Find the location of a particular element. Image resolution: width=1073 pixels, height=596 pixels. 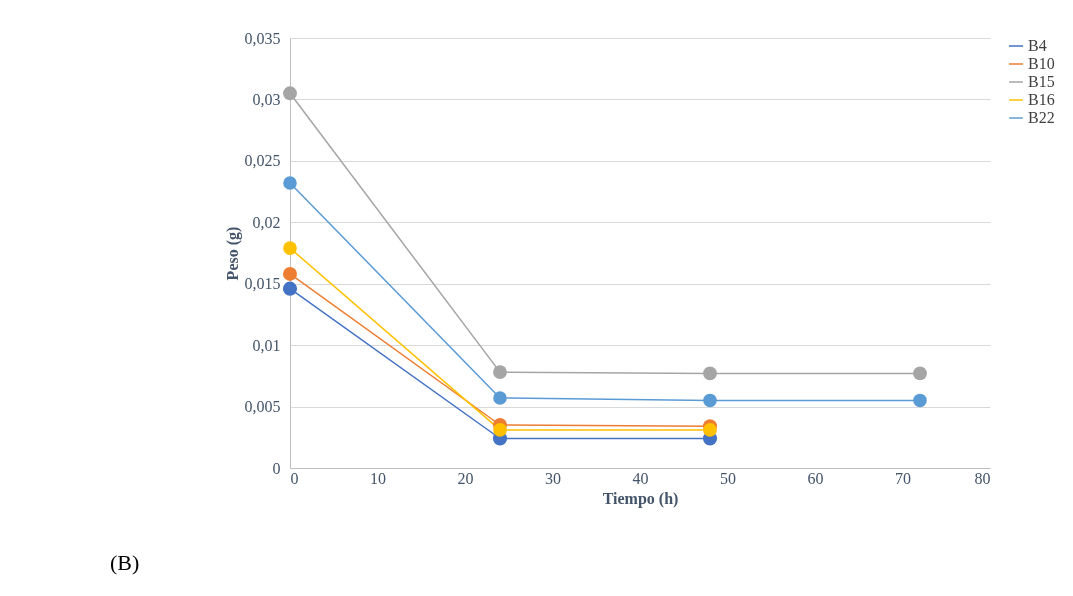

legend-label: B22 is located at coordinates (1041, 117).